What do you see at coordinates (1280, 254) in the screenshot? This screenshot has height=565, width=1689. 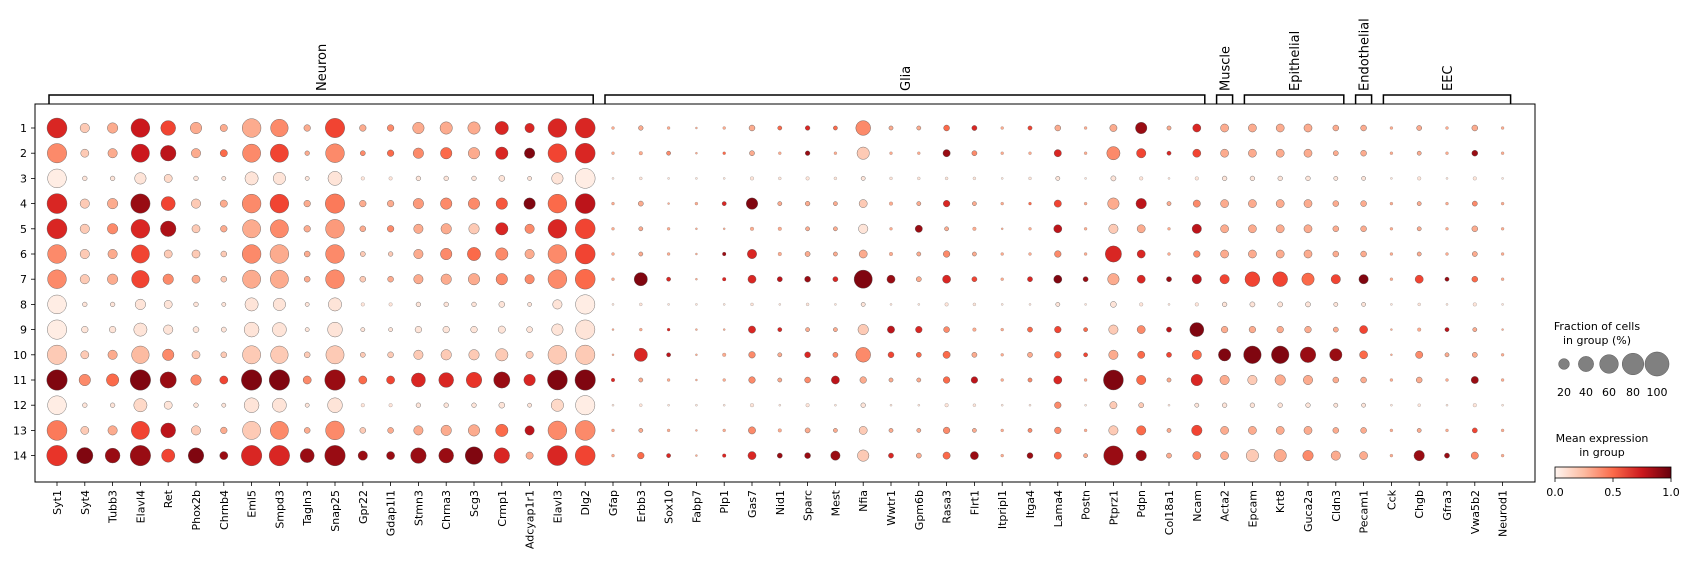 I see `dot-6-Krt8` at bounding box center [1280, 254].